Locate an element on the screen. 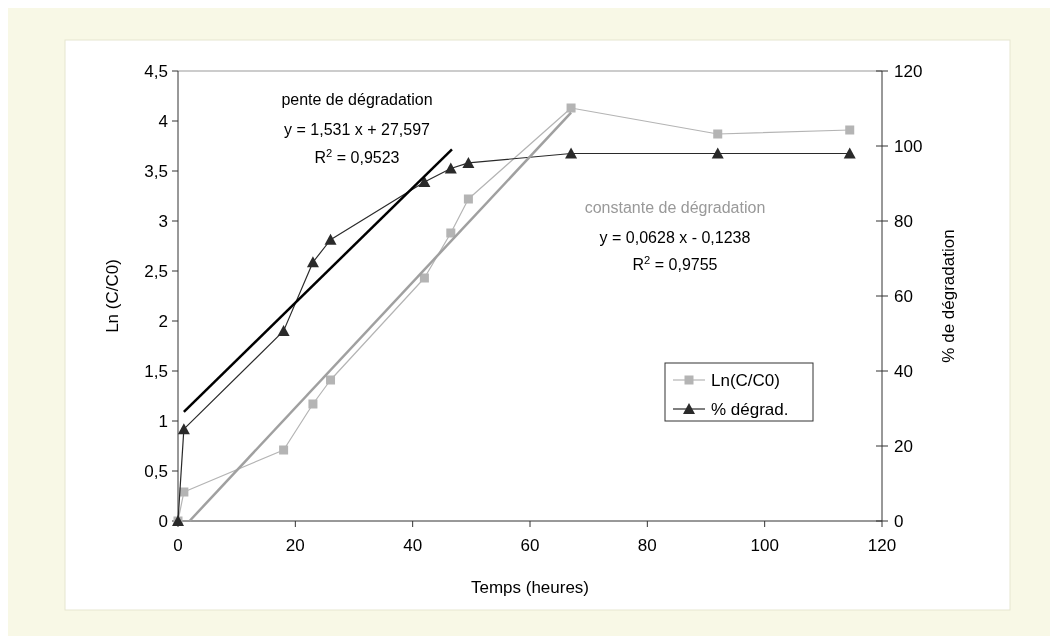 The height and width of the screenshot is (644, 1058). x-tick-label: 0 is located at coordinates (178, 545).